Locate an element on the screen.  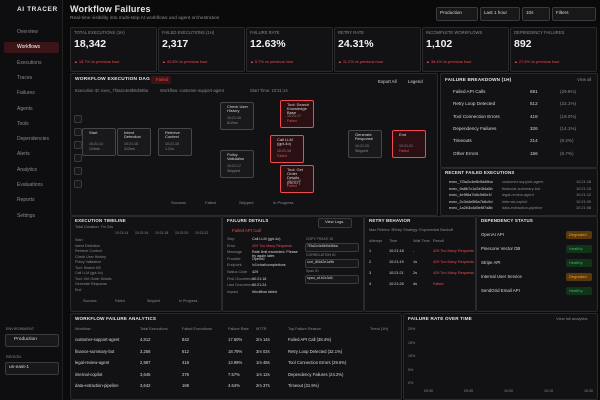
details-action: View Logs is located at coordinates (334, 221).